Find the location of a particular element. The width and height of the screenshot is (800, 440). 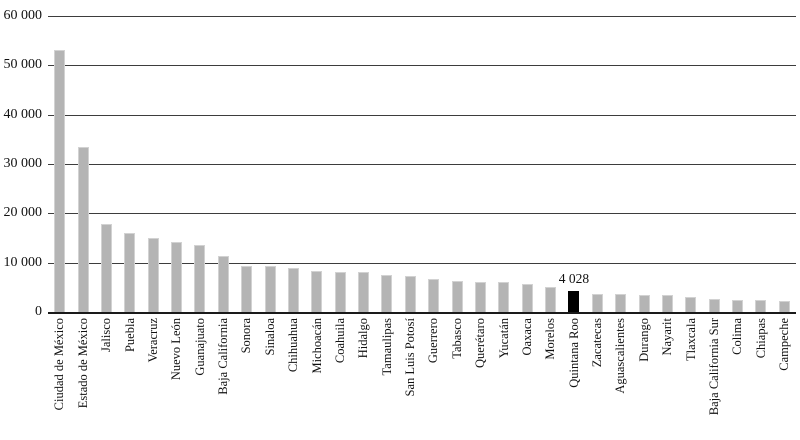

x-tick-label: Michoacán is located at coordinates (316, 346).